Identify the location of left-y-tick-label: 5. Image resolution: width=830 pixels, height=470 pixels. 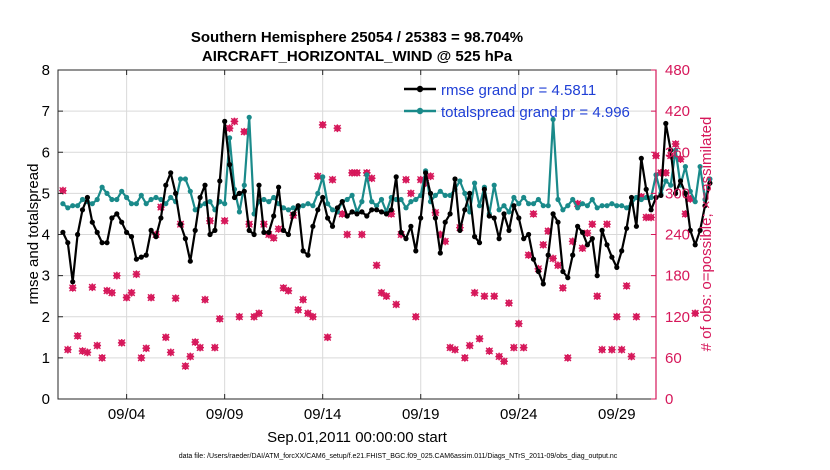
(46, 193).